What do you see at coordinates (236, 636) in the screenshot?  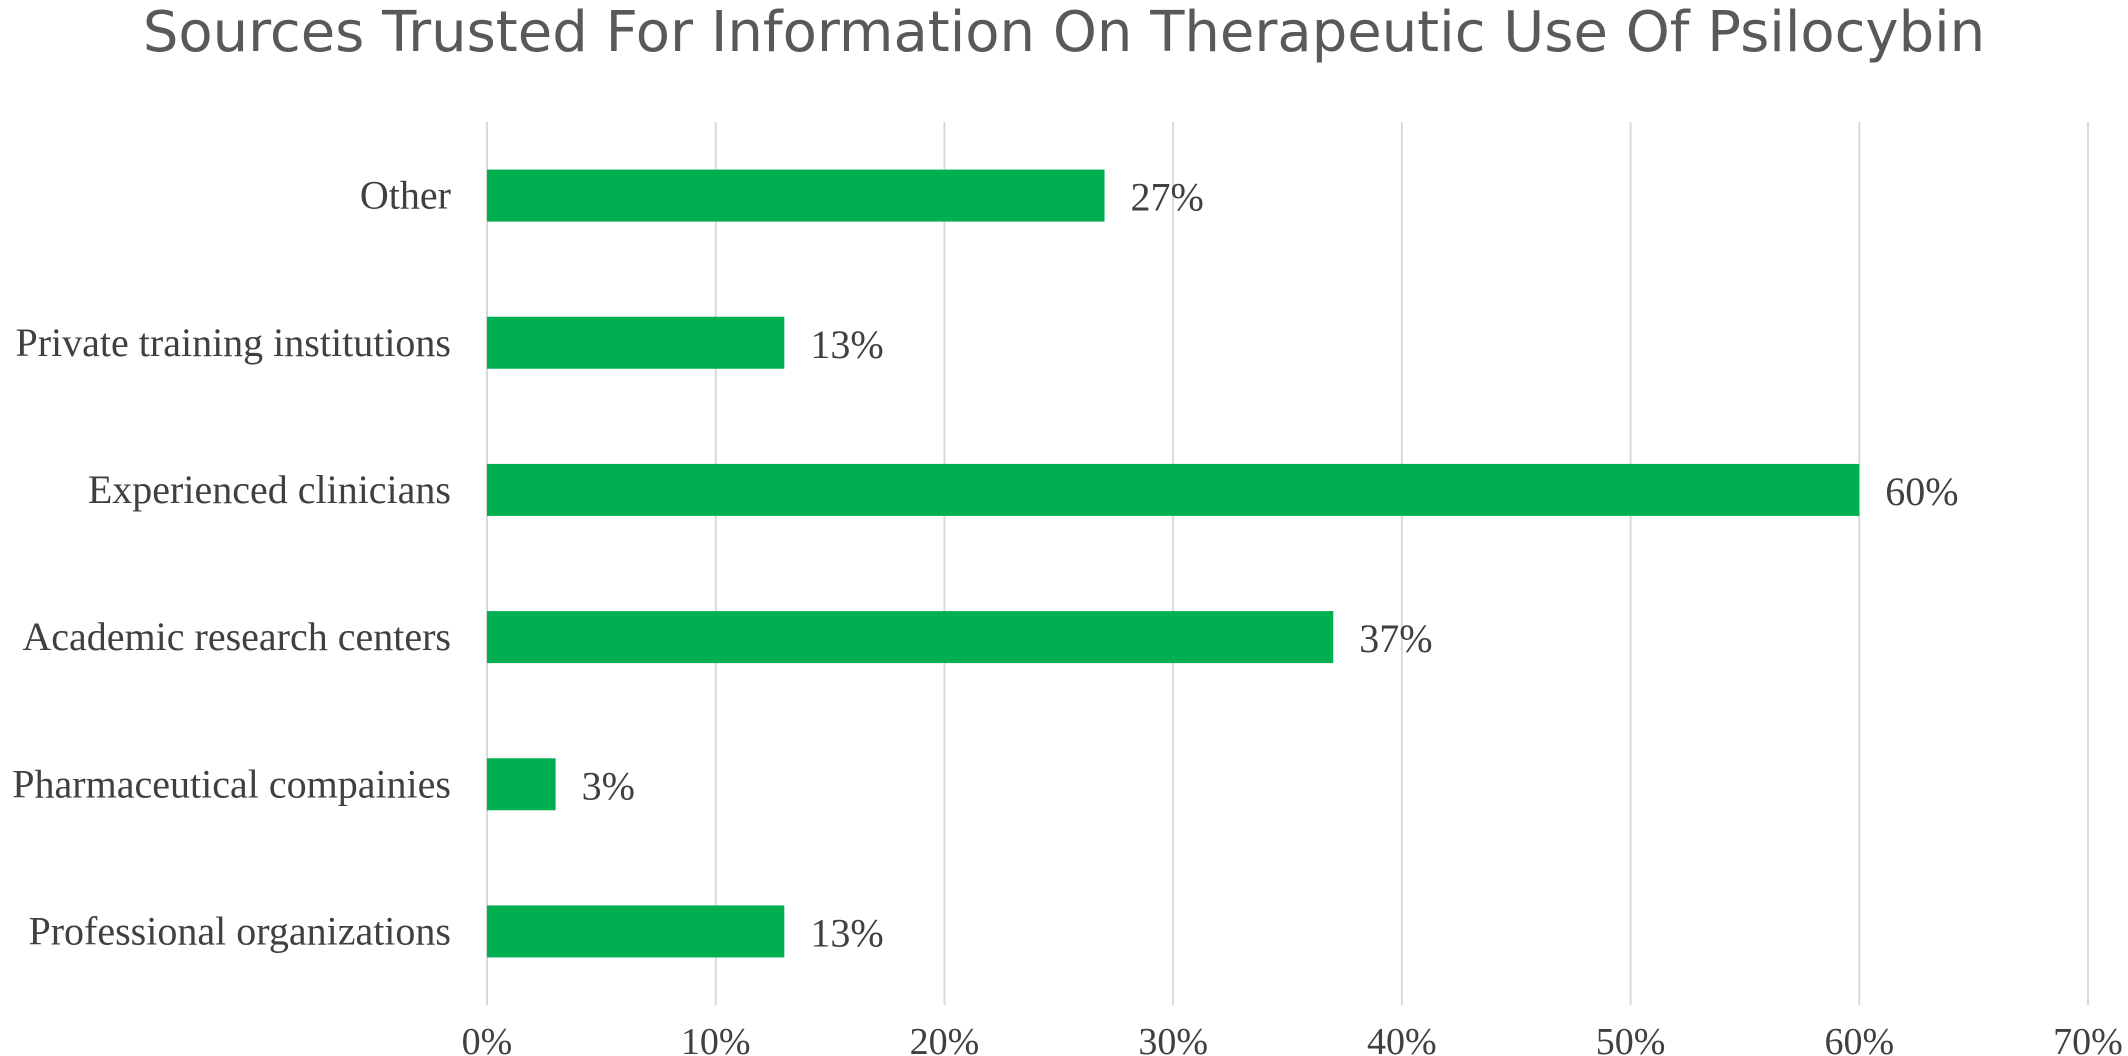 I see `category-label: Academic research centers` at bounding box center [236, 636].